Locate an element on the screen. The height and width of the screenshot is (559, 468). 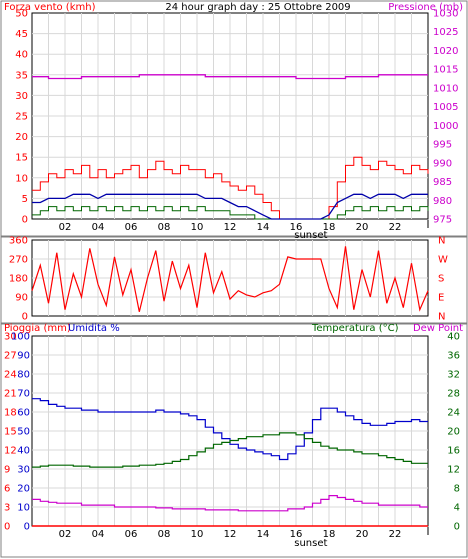
humidity-tick-label: 0 is located at coordinates (27, 527).